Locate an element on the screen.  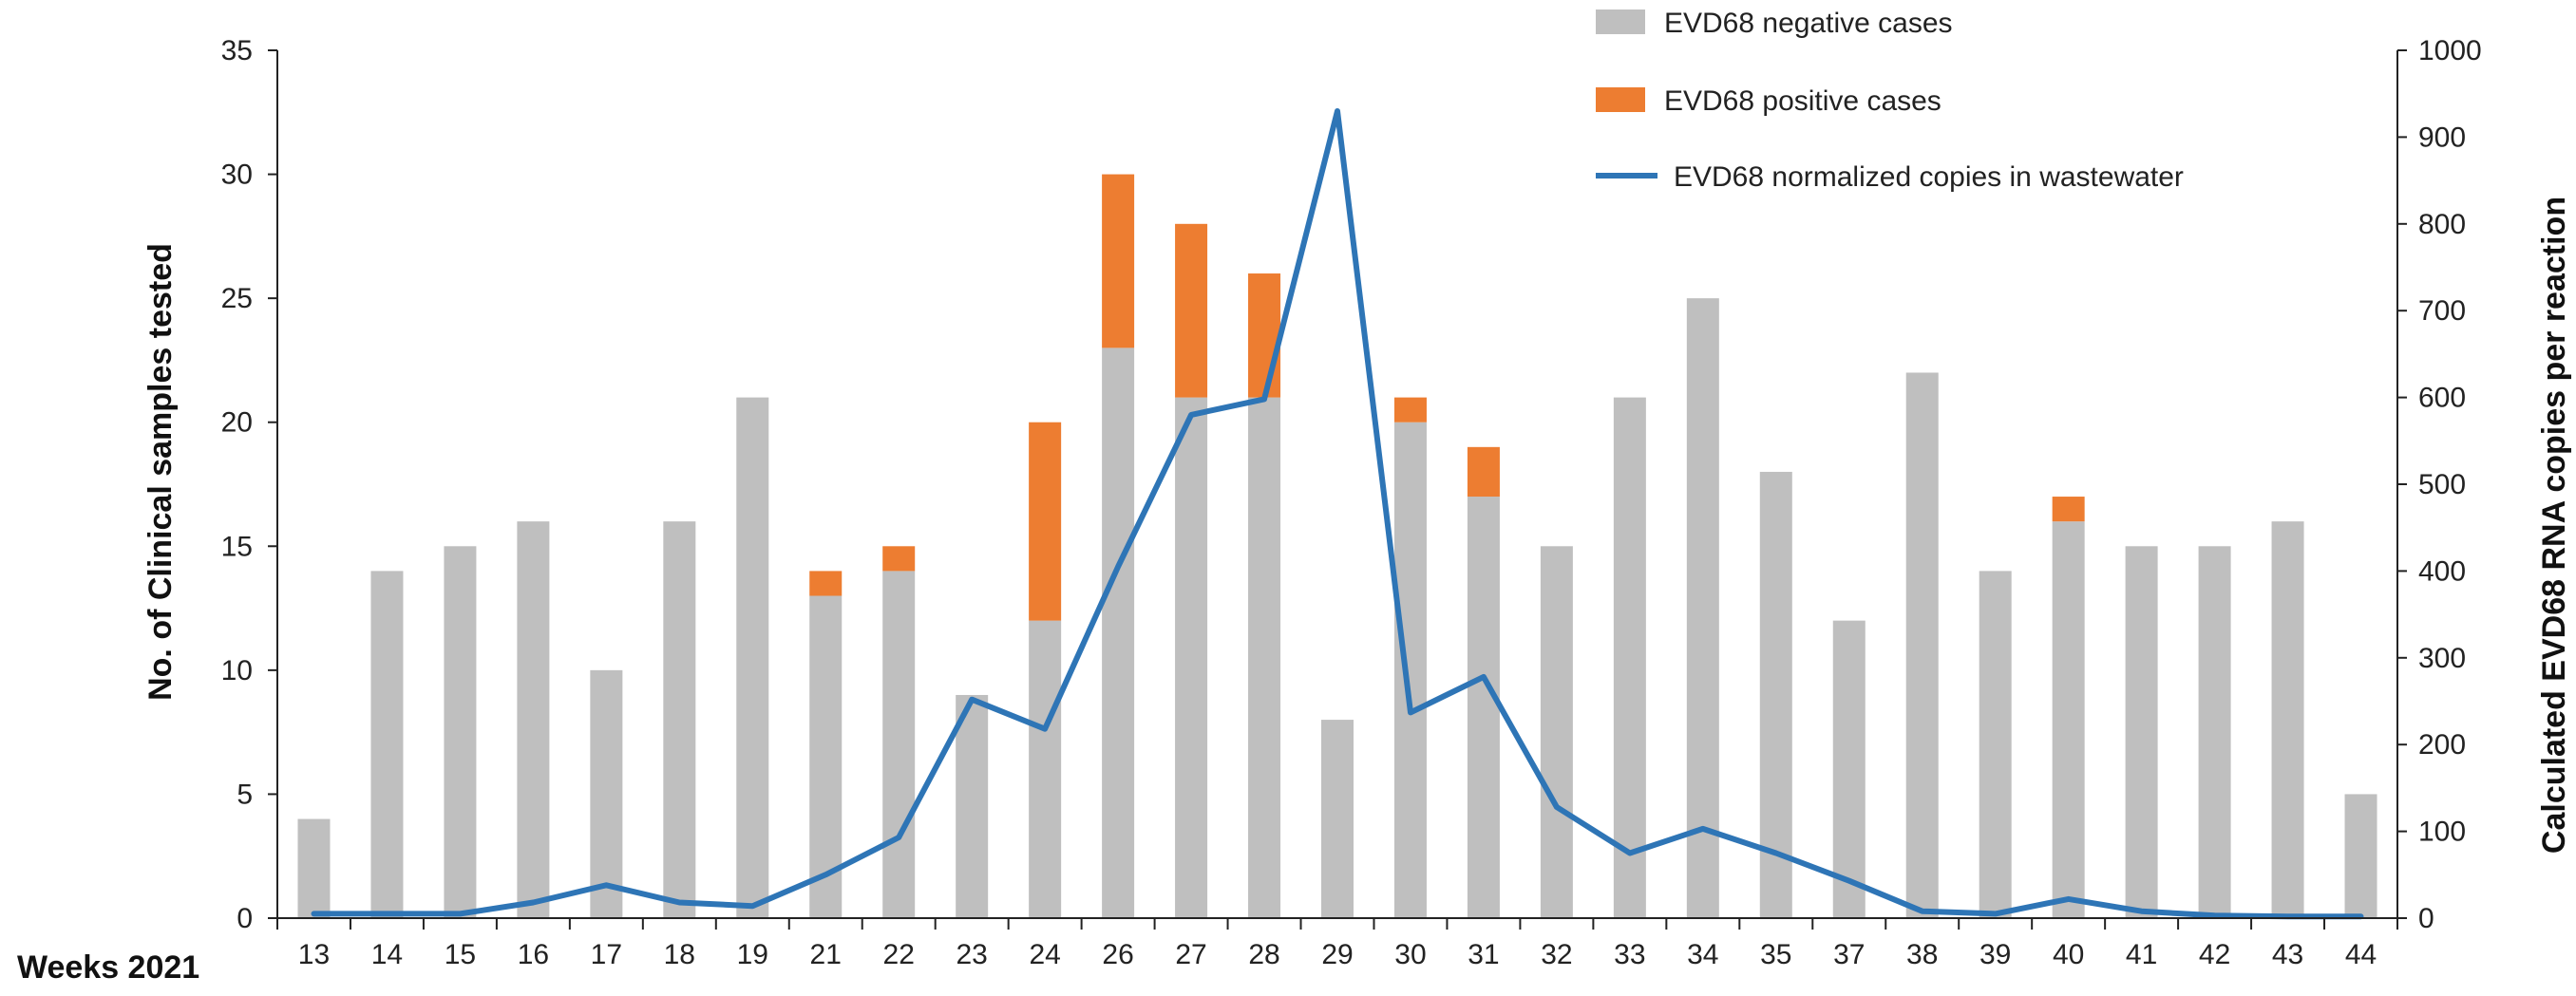
left-tick-label: 5 is located at coordinates (245, 794).